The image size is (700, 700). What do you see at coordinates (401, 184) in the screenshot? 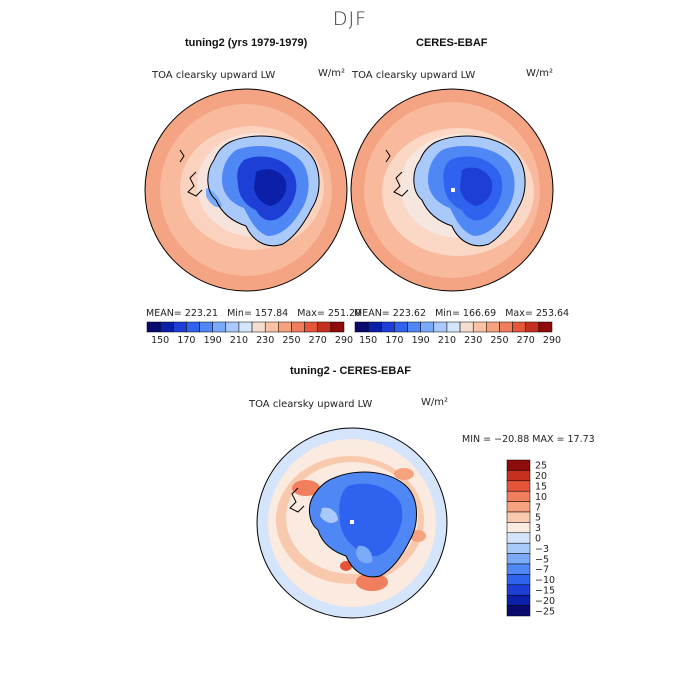
I see `right-map-south-america-tip` at bounding box center [401, 184].